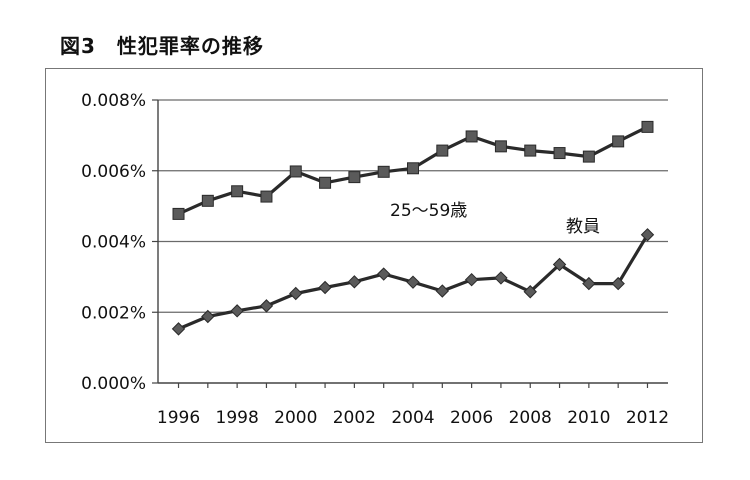 The width and height of the screenshot is (750, 480). What do you see at coordinates (354, 418) in the screenshot?
I see `x-tick-label-3: 2002` at bounding box center [354, 418].